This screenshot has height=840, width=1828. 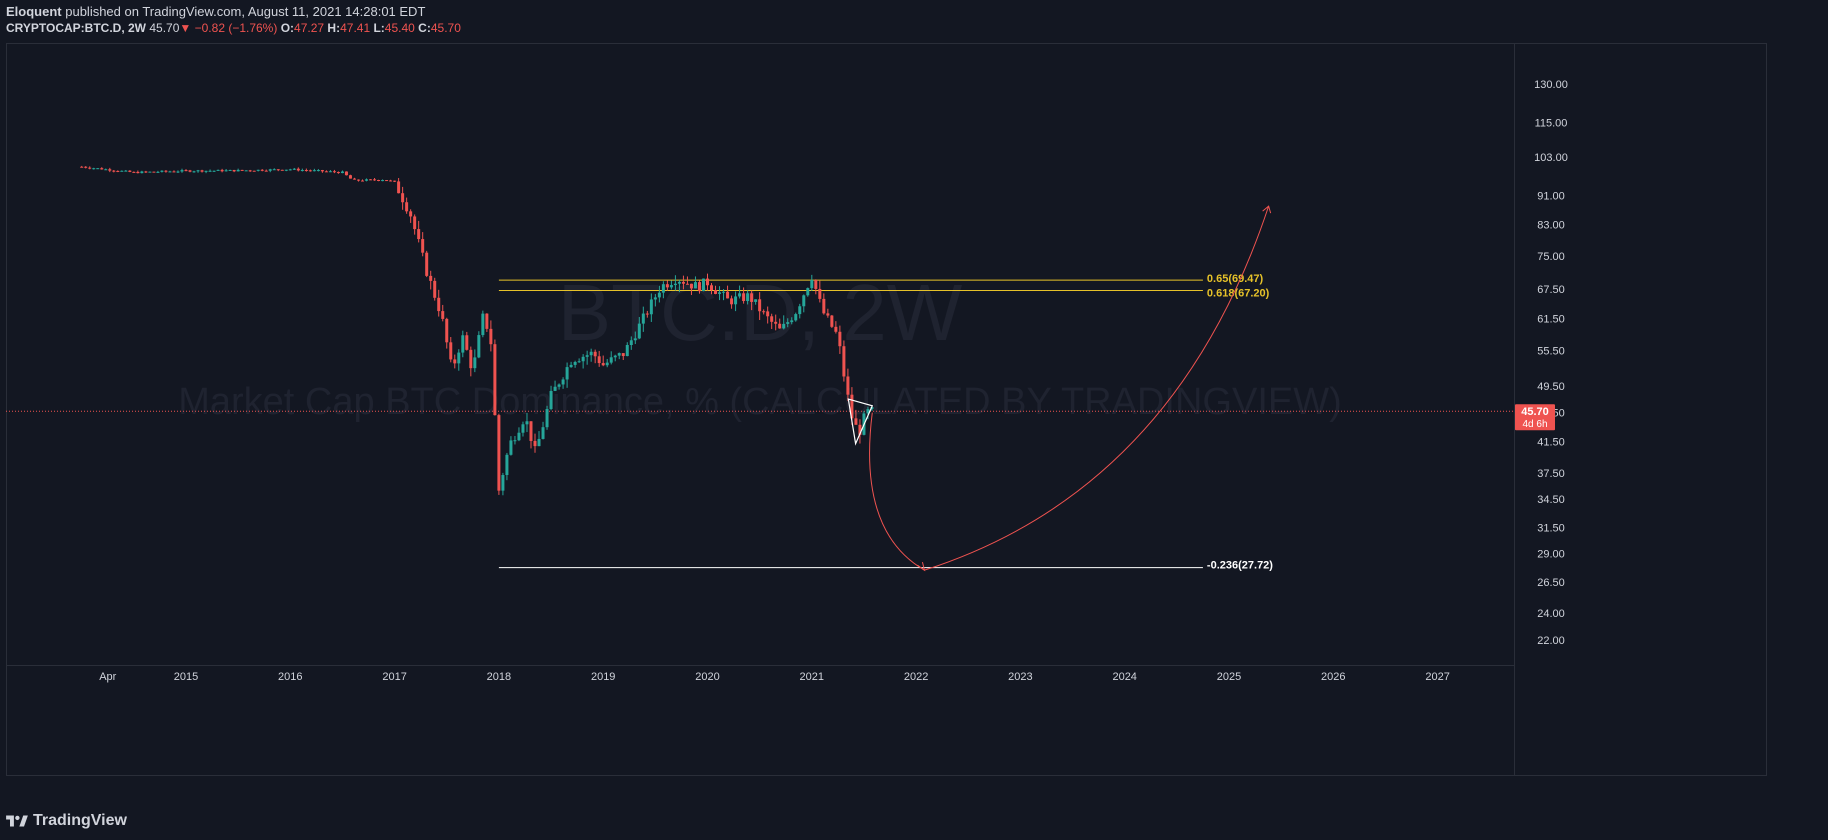 I want to click on tradingview-brand: TradingView, so click(x=66, y=821).